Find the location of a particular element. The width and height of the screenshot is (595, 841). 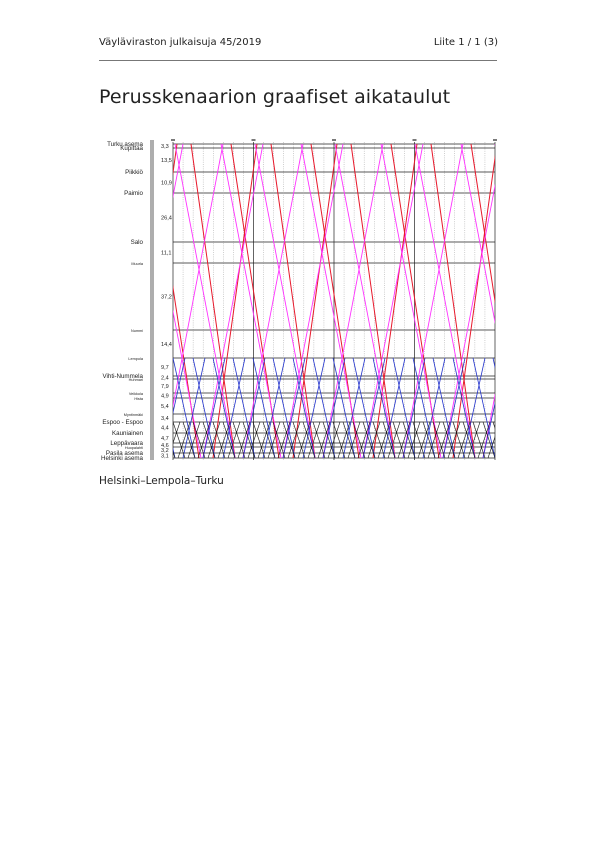

distance-label: 10,9 is located at coordinates (166, 184).